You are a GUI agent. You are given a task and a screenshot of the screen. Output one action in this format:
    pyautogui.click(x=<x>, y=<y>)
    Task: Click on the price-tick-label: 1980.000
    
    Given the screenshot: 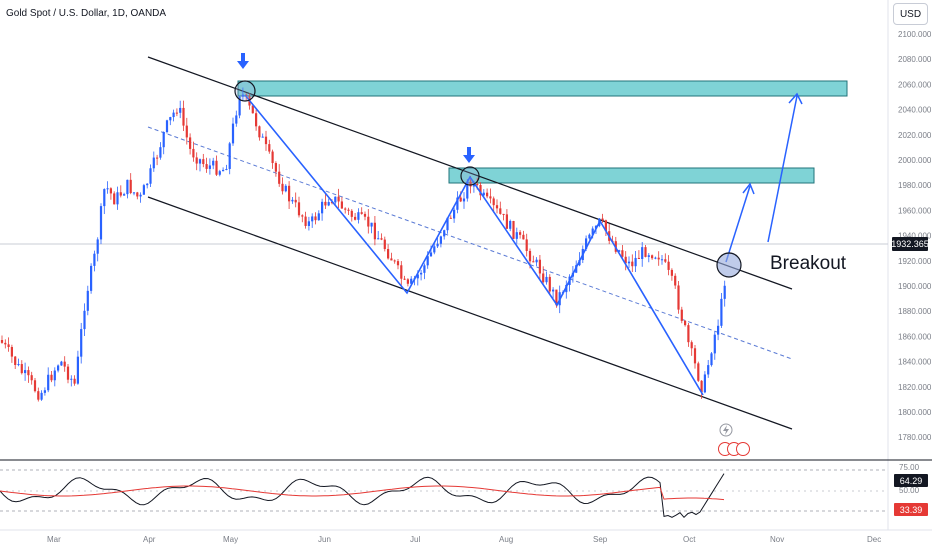 What is the action you would take?
    pyautogui.click(x=915, y=185)
    